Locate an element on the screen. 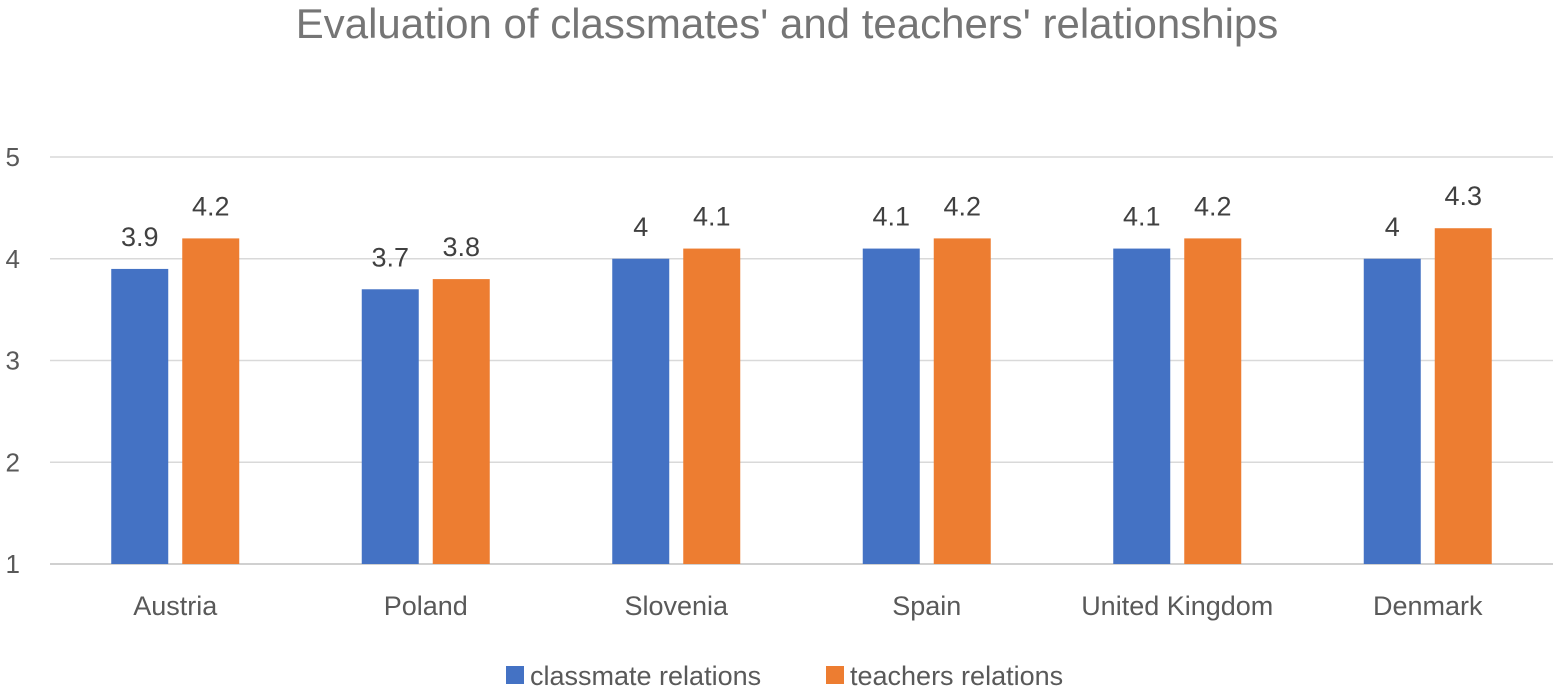 The width and height of the screenshot is (1559, 691). data-labels: 3.9 4.2 3.7 3.8 4 4.1 4.1 4.2 4.1 4.2 4 4.3 is located at coordinates (801, 226).